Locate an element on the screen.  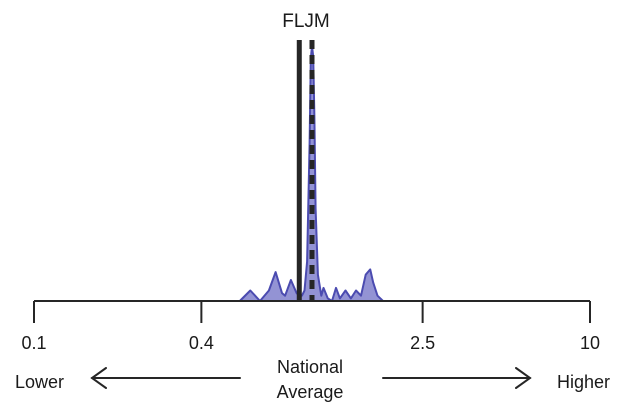
chart-title: FLJM is located at coordinates (306, 21).